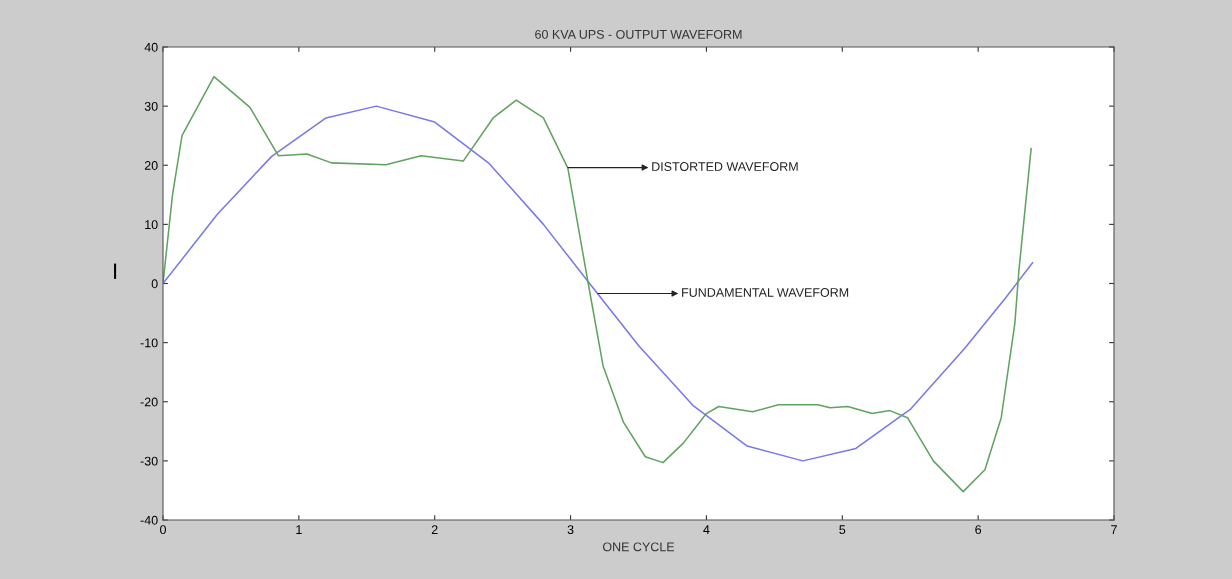 This screenshot has width=1232, height=579. I want to click on chart-title: 60 KVA UPS - OUTPUT WAVEFORM, so click(638, 34).